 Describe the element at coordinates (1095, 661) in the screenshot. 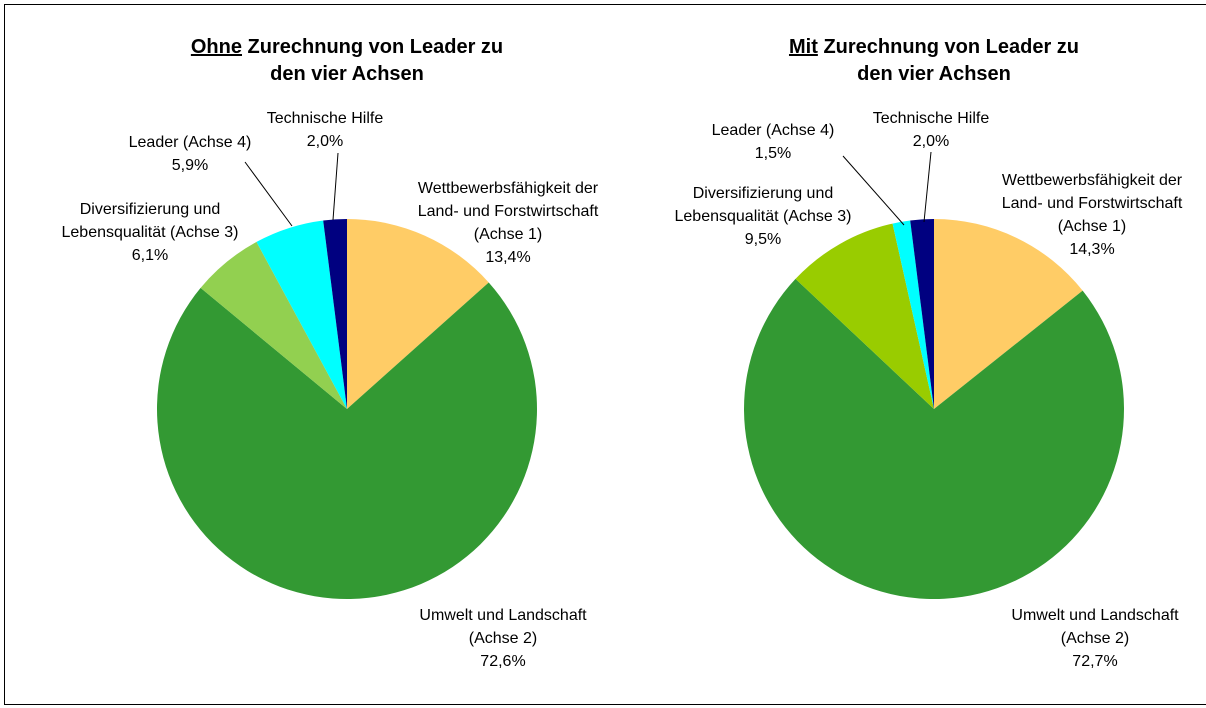

I see `slice-value: 72,7%` at that location.